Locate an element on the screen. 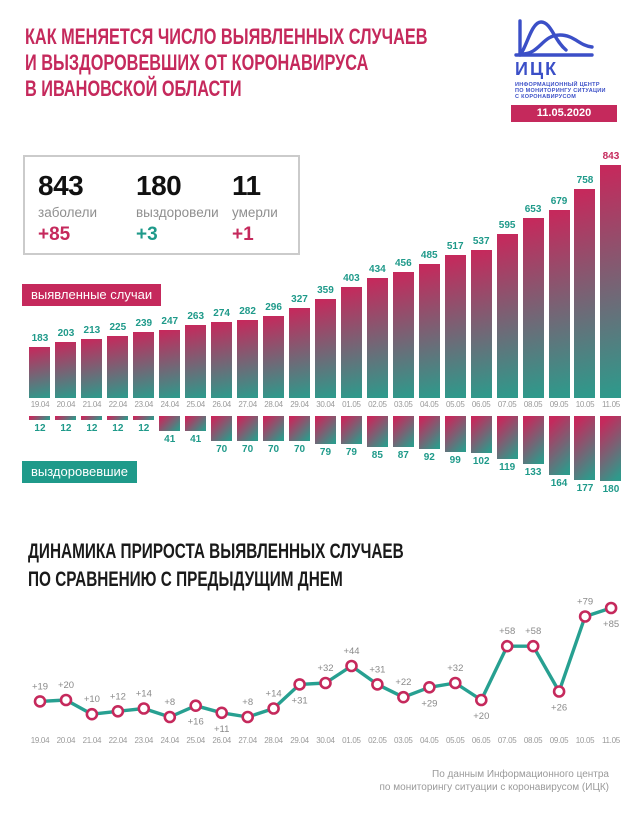 The height and width of the screenshot is (819, 635). point-label: +20 is located at coordinates (481, 716).